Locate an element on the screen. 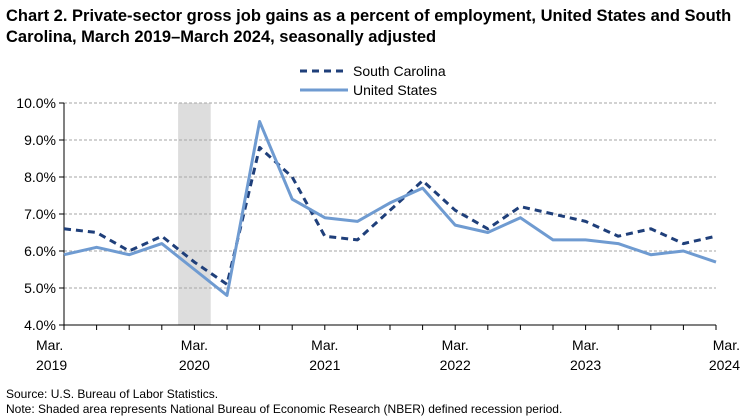 The image size is (750, 420). legend: South Carolina United States is located at coordinates (373, 80).